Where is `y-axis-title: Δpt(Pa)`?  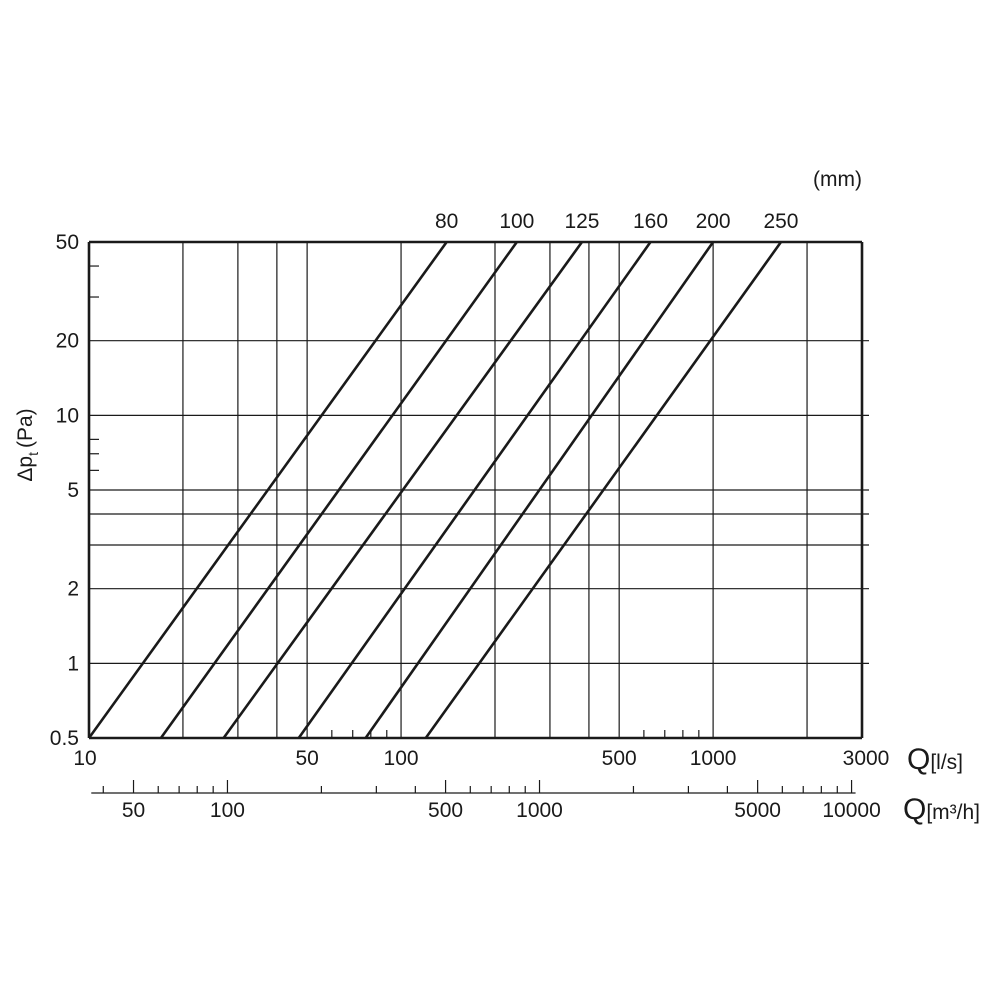 y-axis-title: Δpt(Pa) is located at coordinates (27, 444).